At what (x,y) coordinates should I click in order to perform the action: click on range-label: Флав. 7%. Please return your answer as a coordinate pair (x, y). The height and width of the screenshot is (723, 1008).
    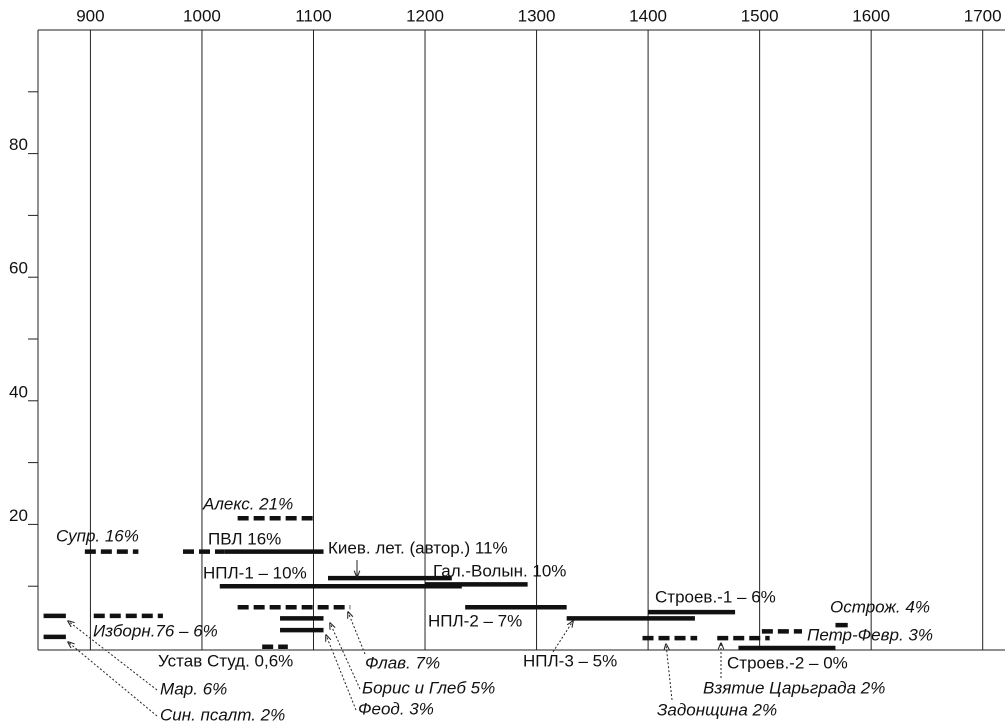
    Looking at the image, I should click on (402, 662).